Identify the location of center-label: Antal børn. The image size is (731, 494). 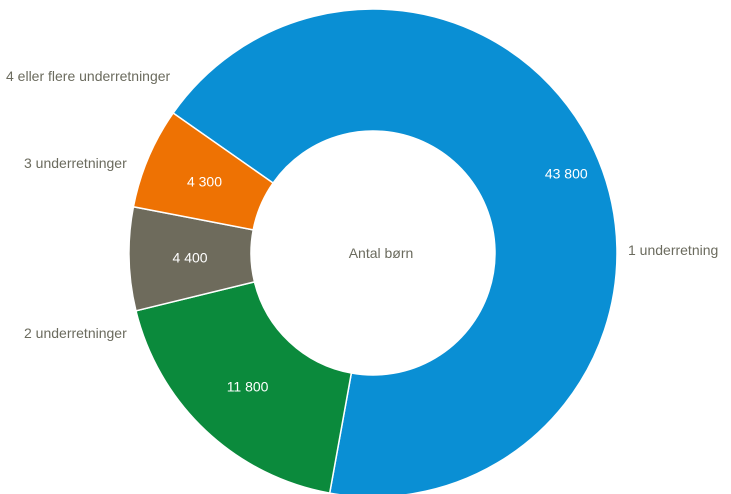
(381, 253).